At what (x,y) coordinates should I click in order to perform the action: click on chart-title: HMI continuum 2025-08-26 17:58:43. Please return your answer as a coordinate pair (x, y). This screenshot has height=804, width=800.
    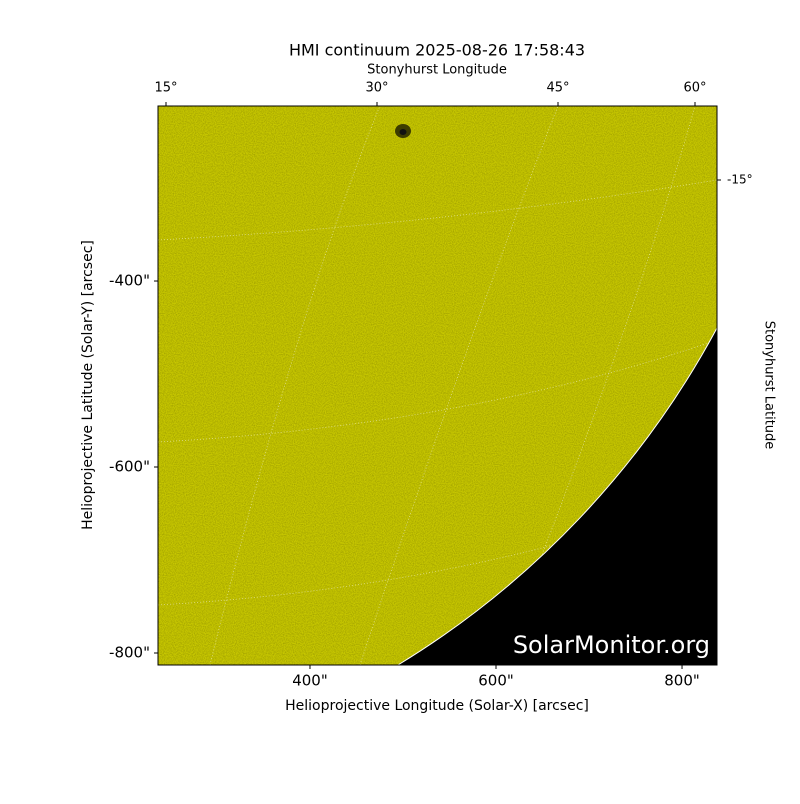
    Looking at the image, I should click on (437, 50).